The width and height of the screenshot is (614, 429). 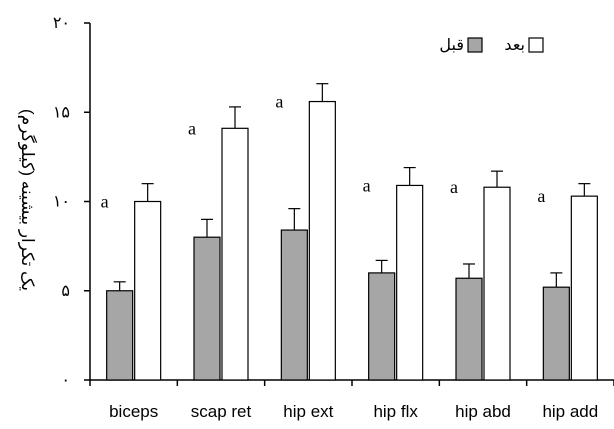 I want to click on bar-before-hip-abd, so click(x=469, y=329).